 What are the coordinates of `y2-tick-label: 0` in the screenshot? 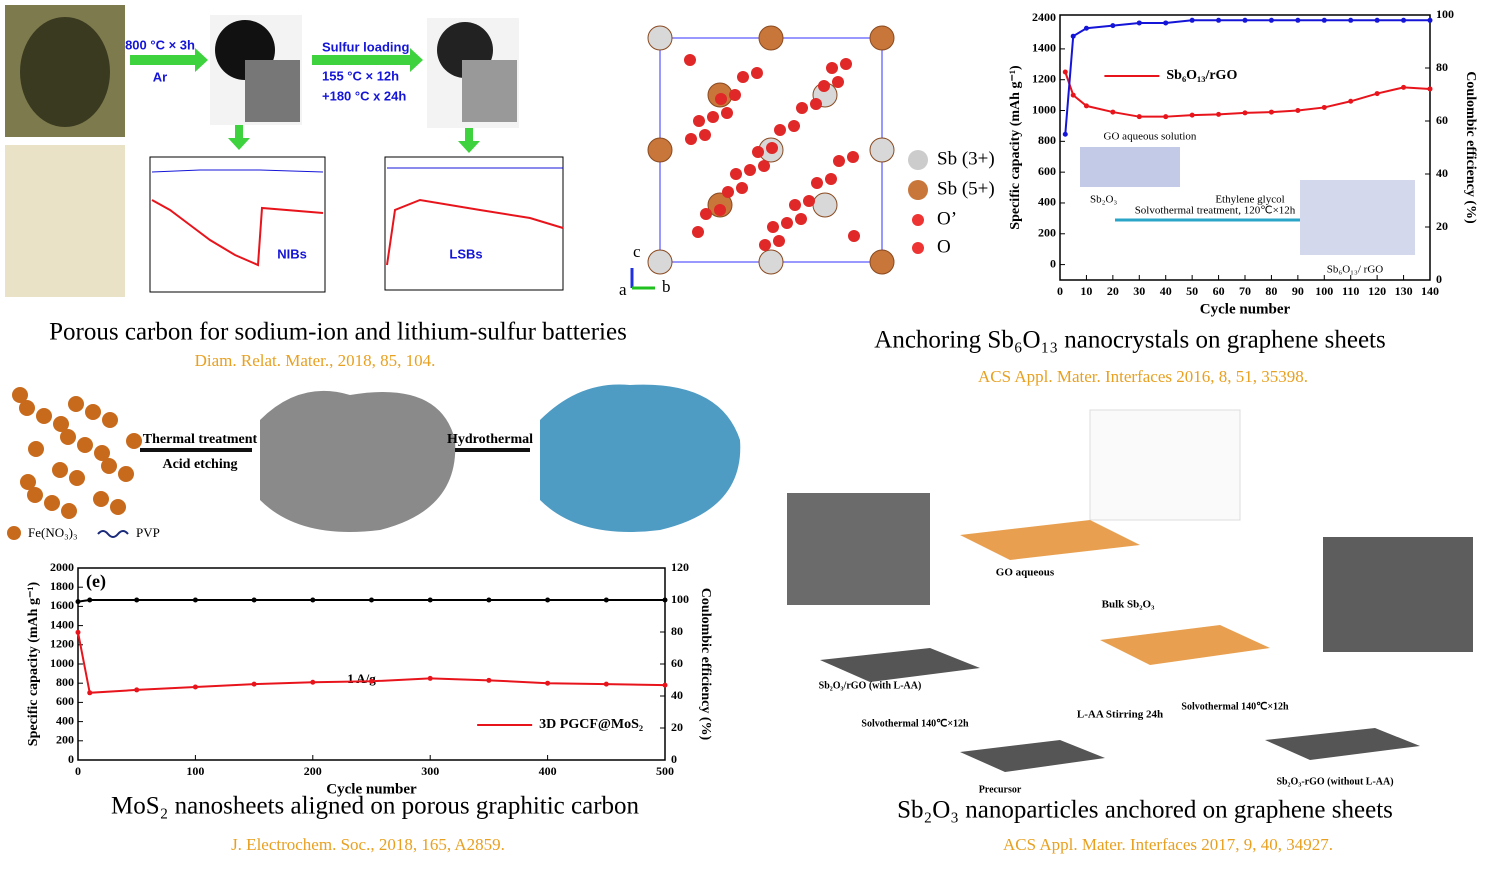 It's located at (674, 759).